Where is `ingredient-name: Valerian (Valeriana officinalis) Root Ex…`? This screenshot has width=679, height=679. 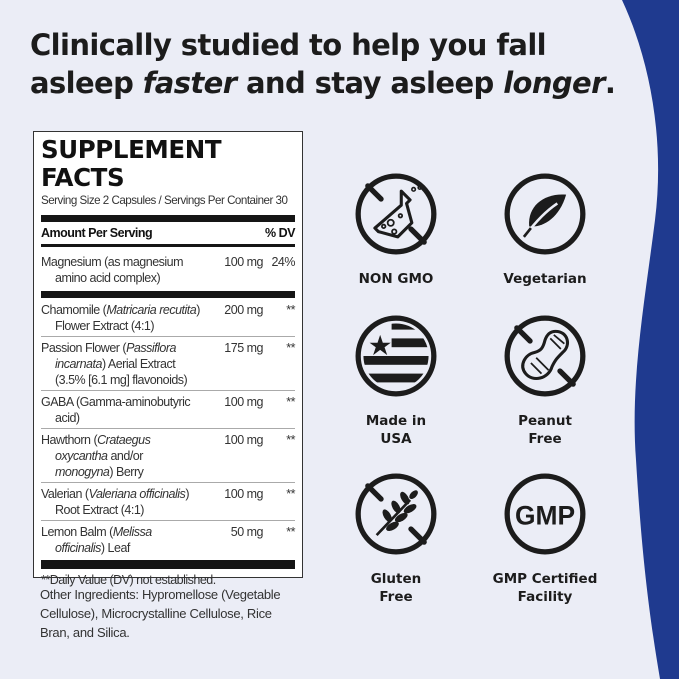 ingredient-name: Valerian (Valeriana officinalis) Root Ex… is located at coordinates (115, 502).